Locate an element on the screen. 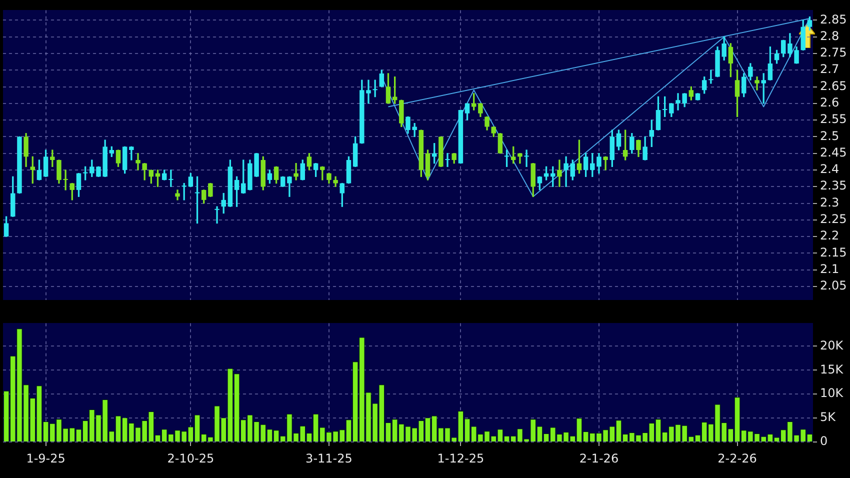 This screenshot has width=850, height=478. x-tick-label: 2-2-26 is located at coordinates (737, 458).